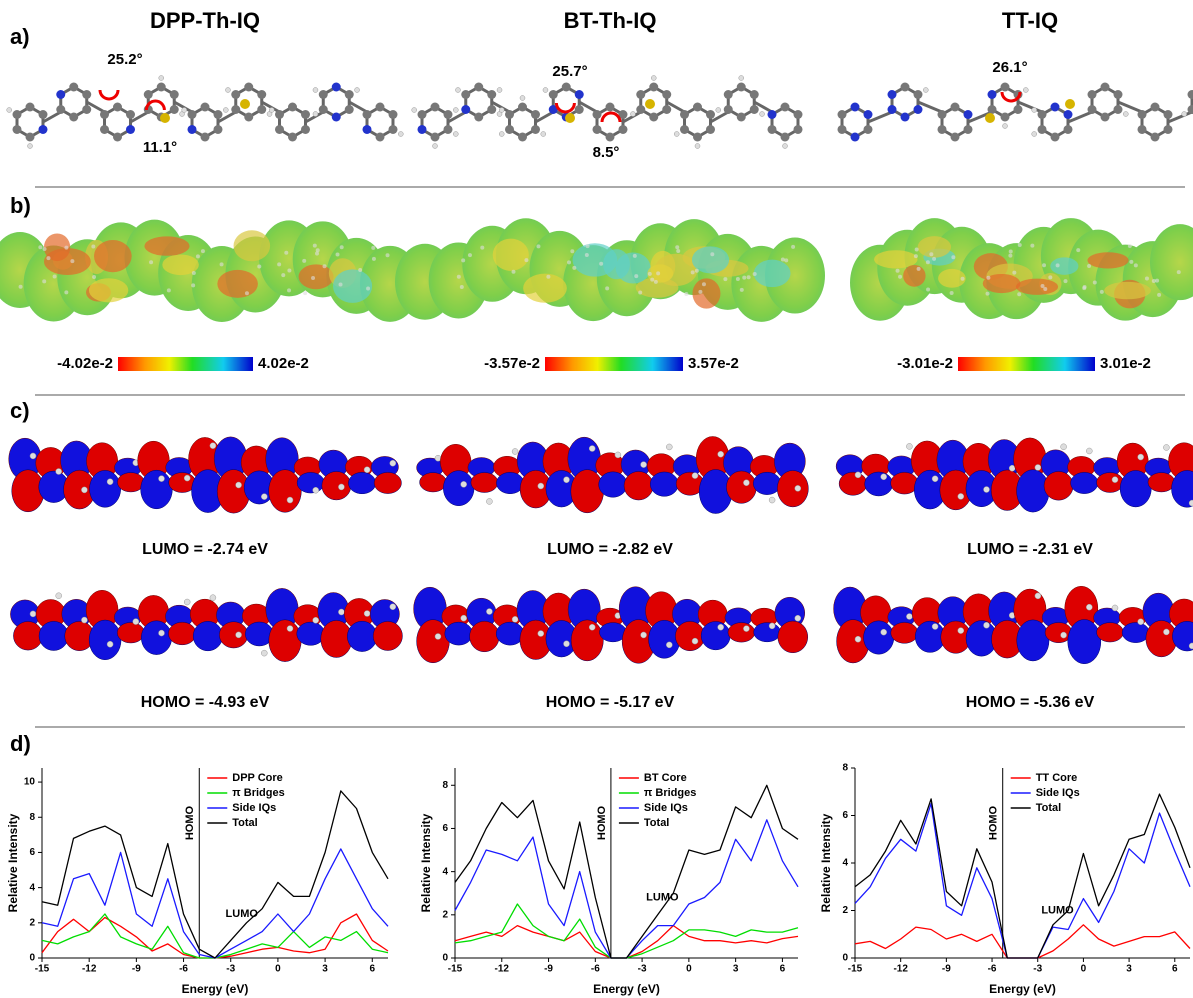  I want to click on y-tick-label: 8, so click(445, 785).